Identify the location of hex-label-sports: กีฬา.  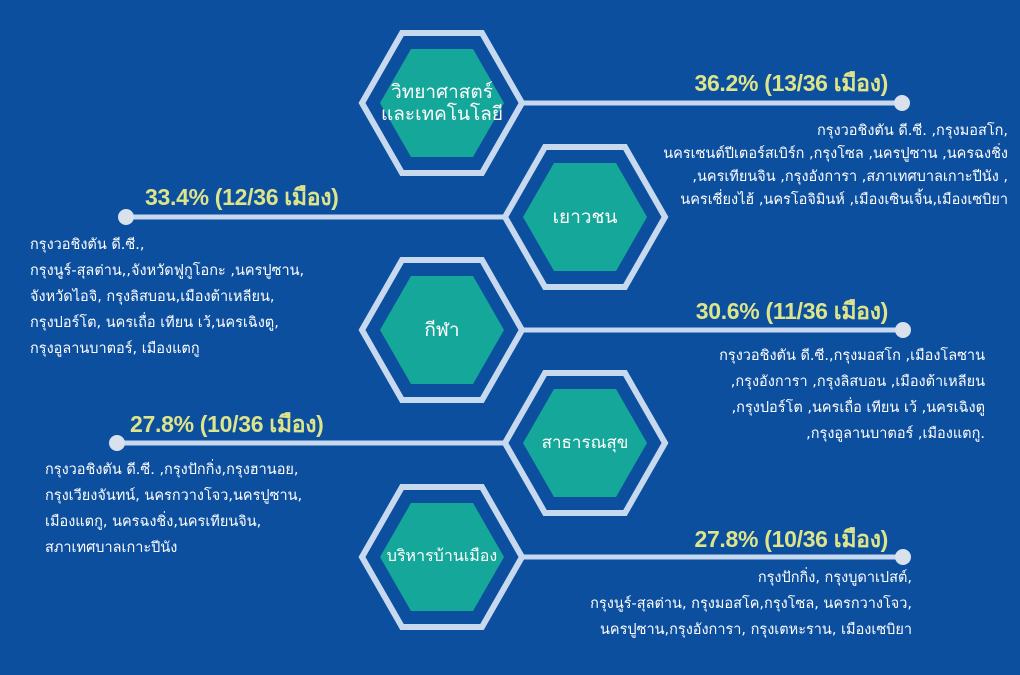
(442, 330).